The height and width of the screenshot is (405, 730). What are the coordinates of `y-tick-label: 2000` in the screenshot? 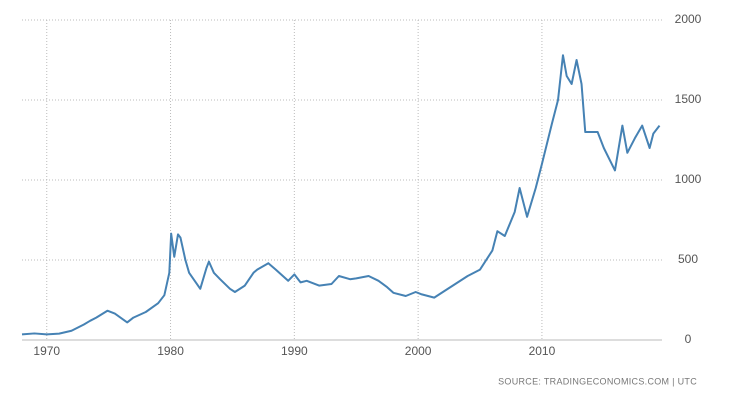 It's located at (688, 19).